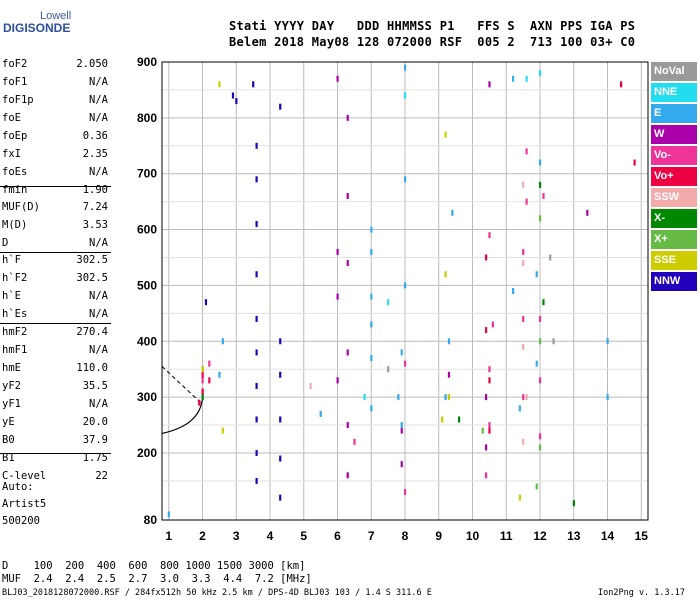 The height and width of the screenshot is (600, 700). What do you see at coordinates (56, 16) in the screenshot?
I see `logo-lowell: Lowell` at bounding box center [56, 16].